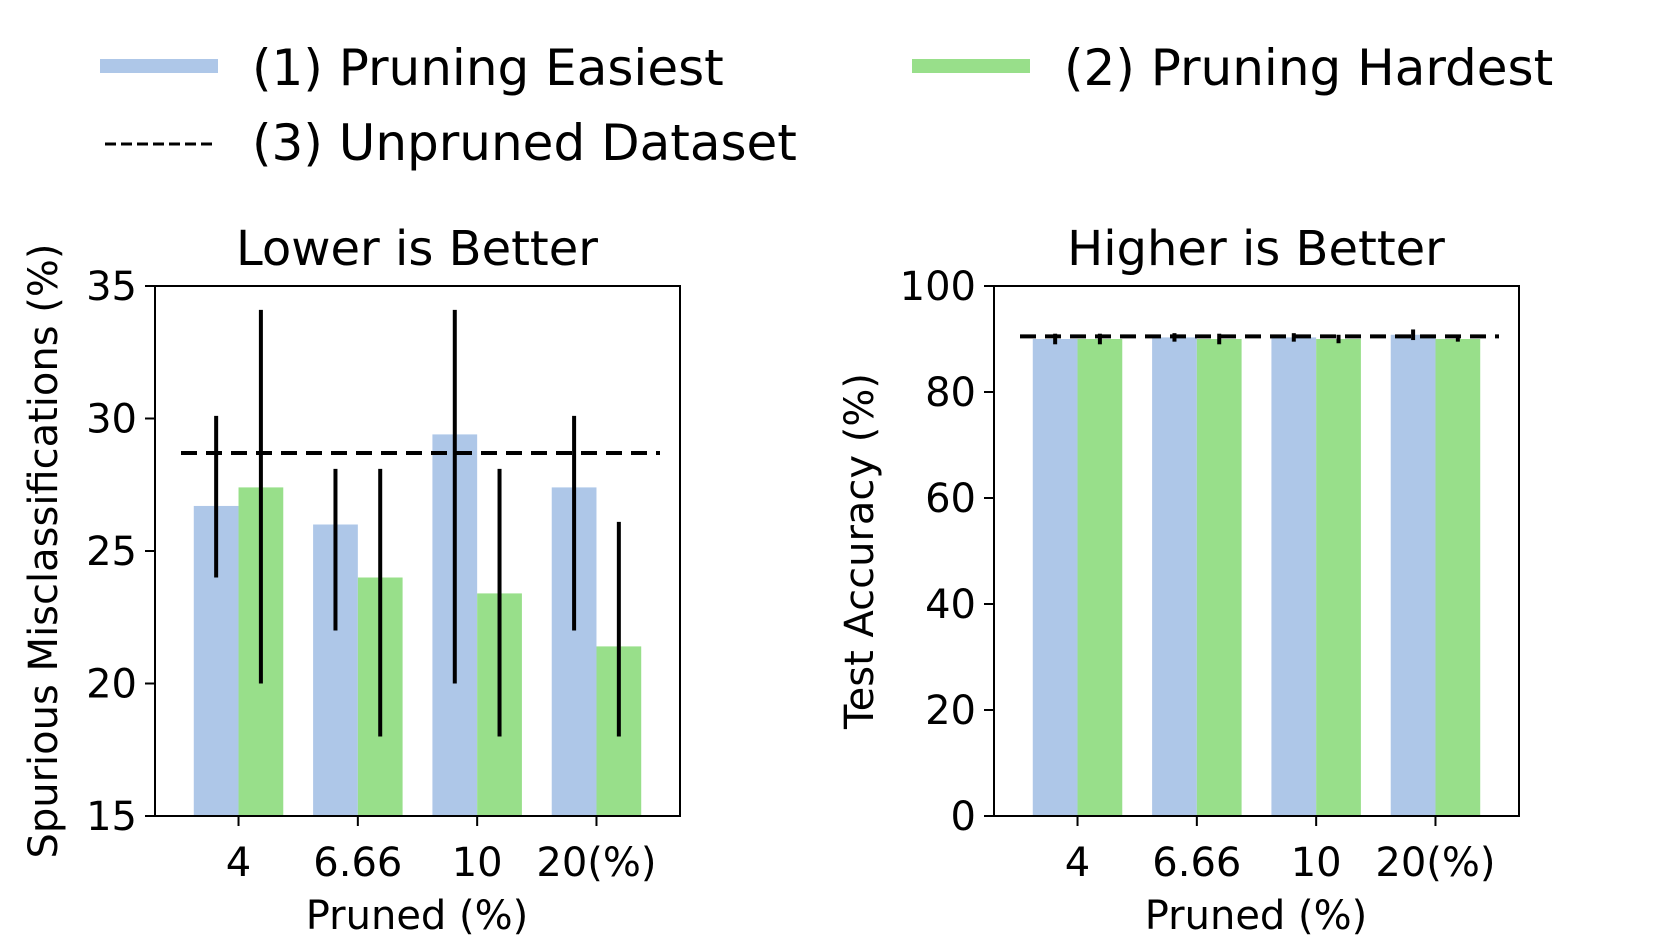 This screenshot has height=951, width=1662. What do you see at coordinates (417, 249) in the screenshot?
I see `chart-title: Lower is Better` at bounding box center [417, 249].